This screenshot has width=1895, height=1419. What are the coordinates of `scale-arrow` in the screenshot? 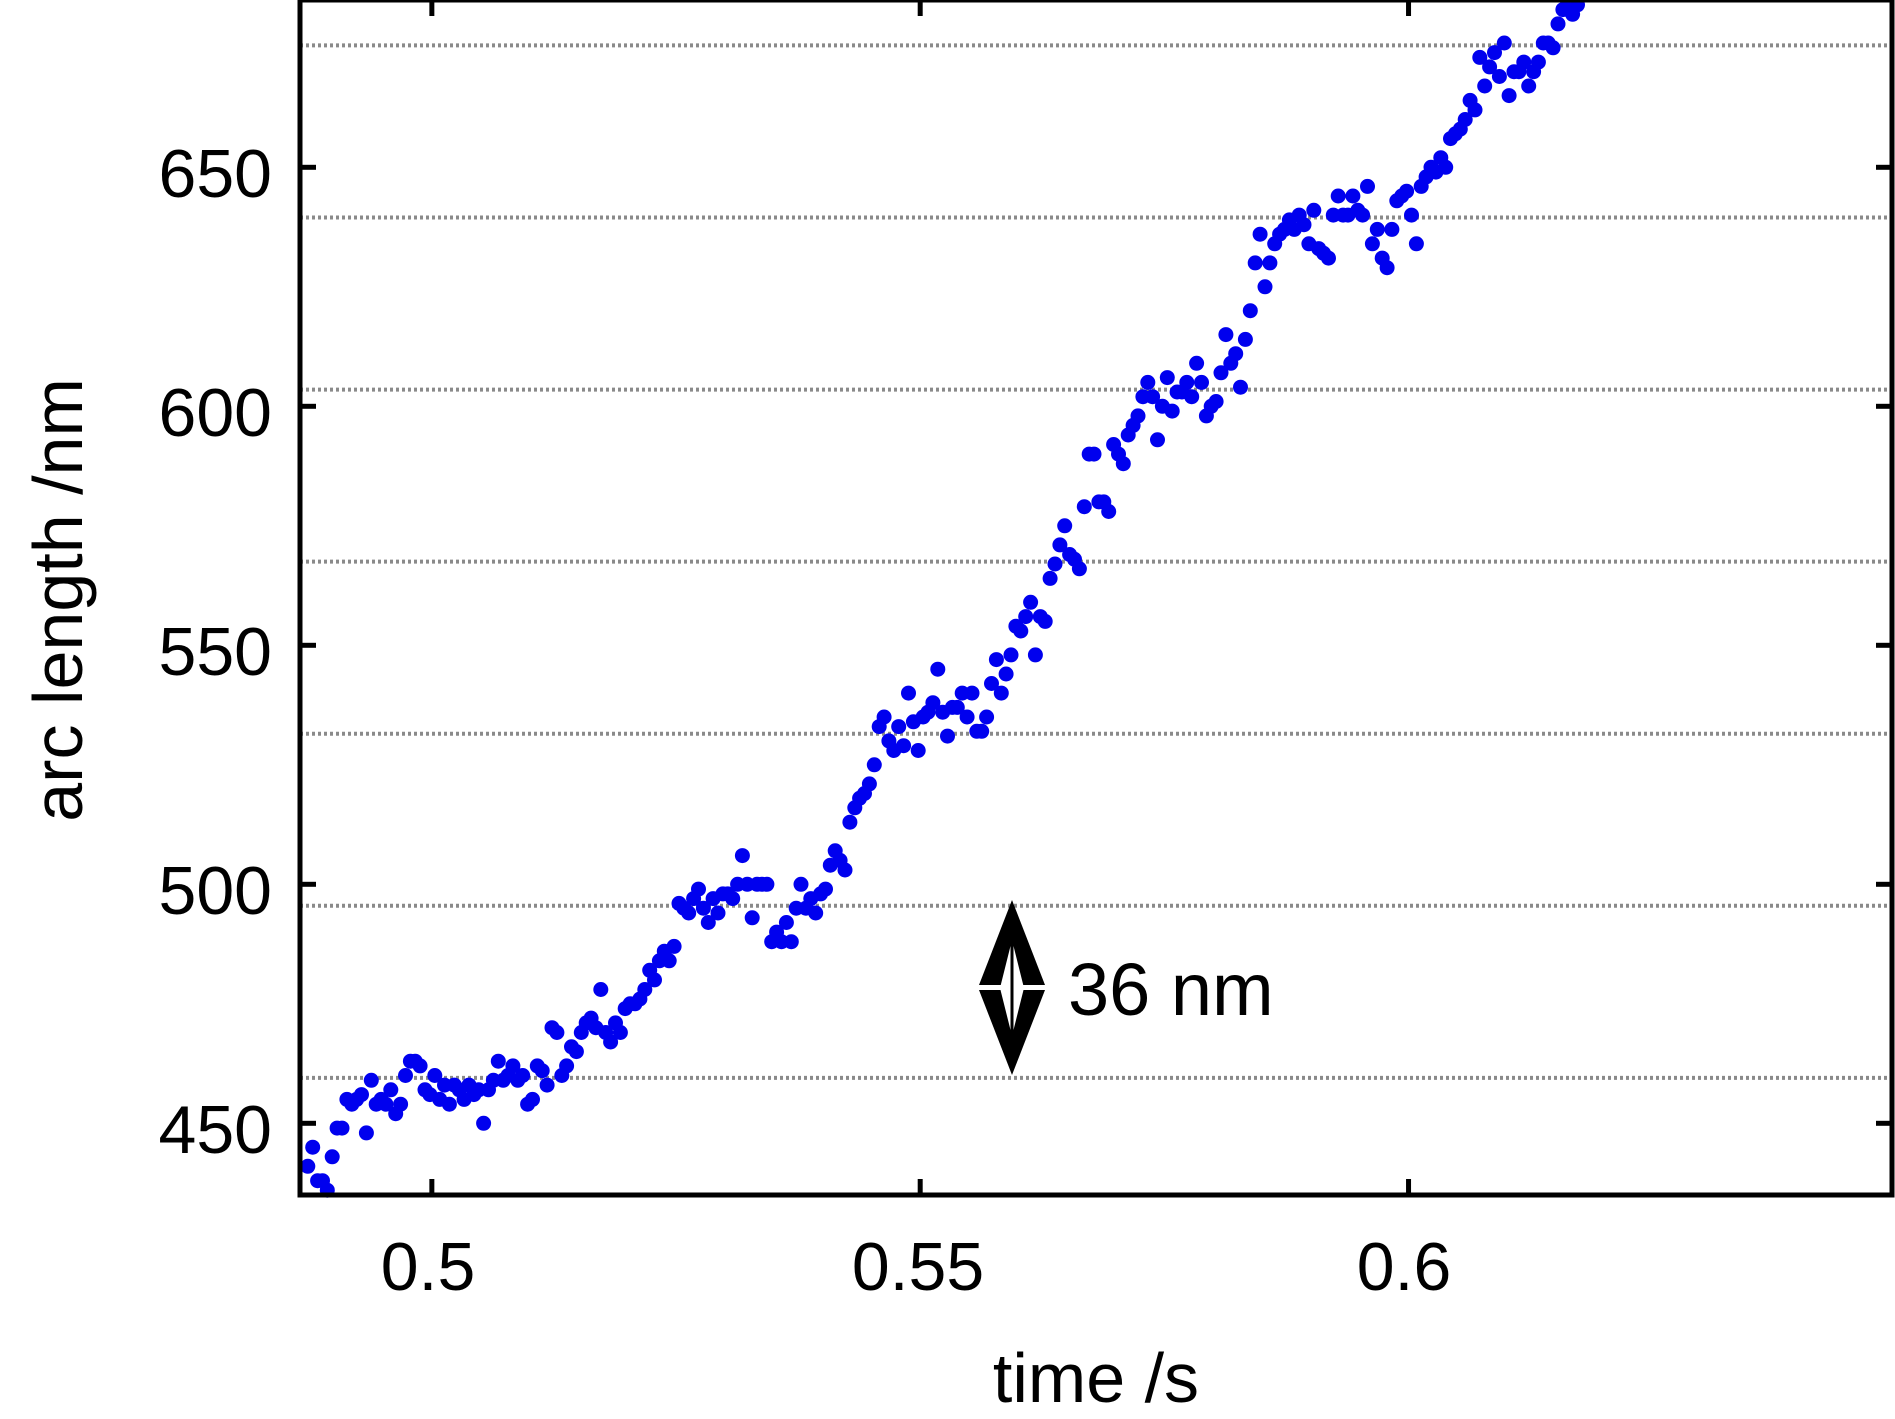 It's located at (1012, 987).